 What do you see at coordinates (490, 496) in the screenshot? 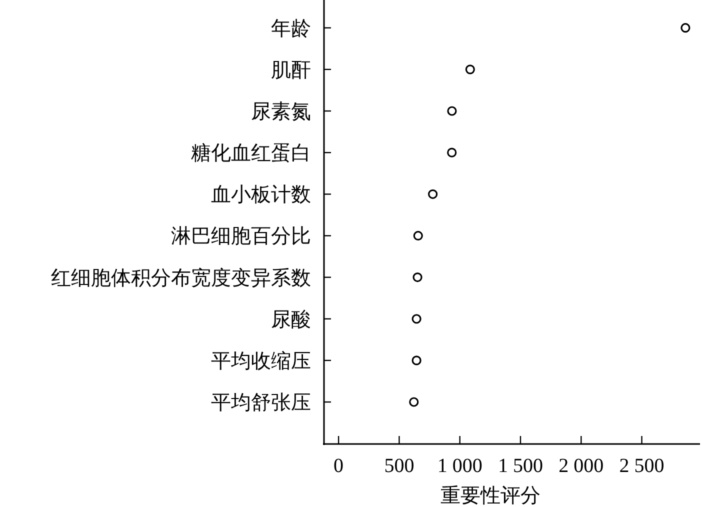
I see `x-axis-title: 重要性评分` at bounding box center [490, 496].